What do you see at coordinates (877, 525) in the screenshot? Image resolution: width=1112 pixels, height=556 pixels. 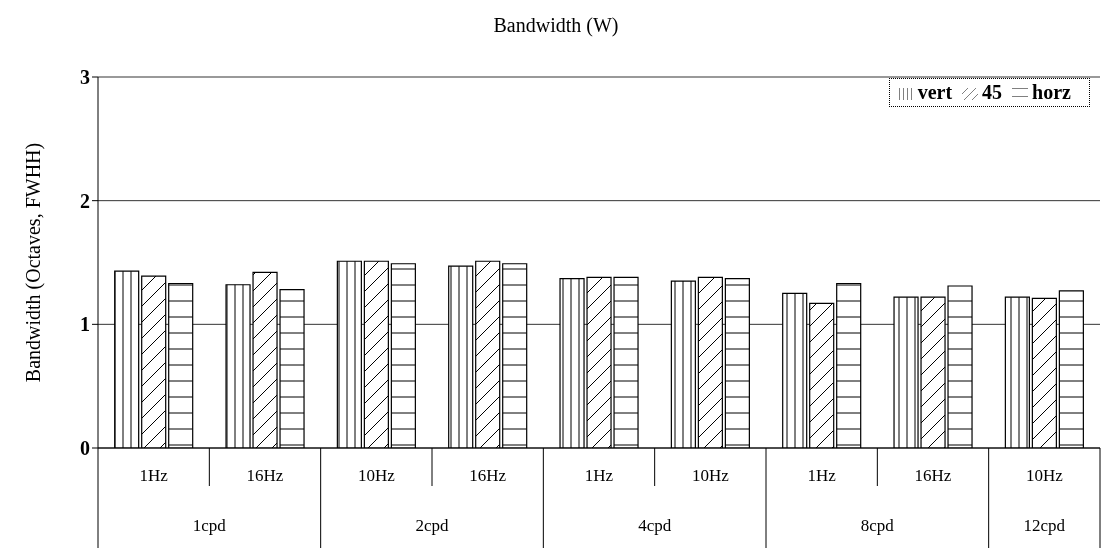 I see `text: 8cpd` at bounding box center [877, 525].